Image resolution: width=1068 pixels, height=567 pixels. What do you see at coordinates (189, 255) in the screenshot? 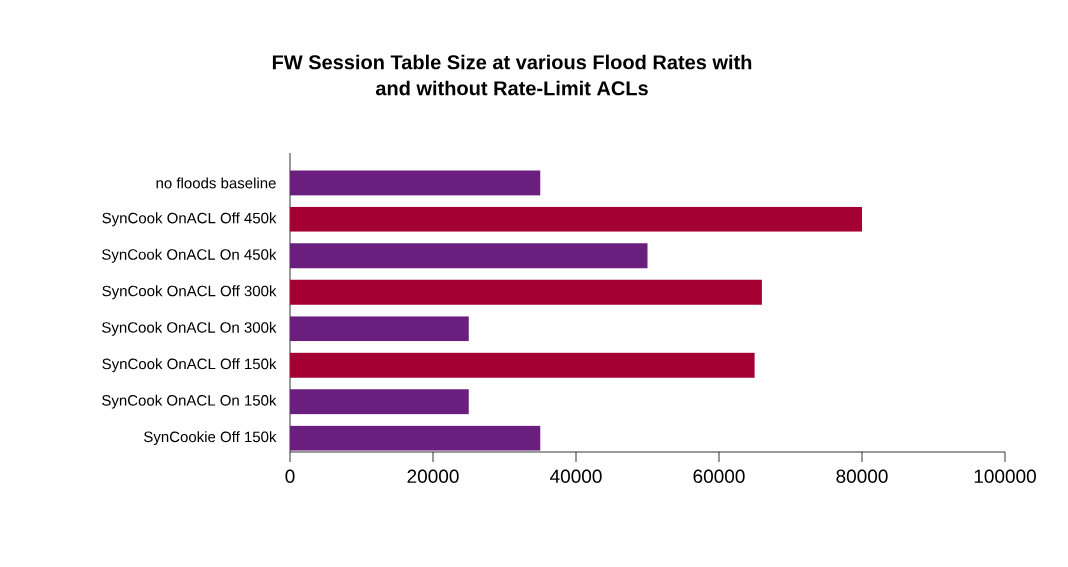
I see `y-tick-label: SynCook OnACL On 450k` at bounding box center [189, 255].